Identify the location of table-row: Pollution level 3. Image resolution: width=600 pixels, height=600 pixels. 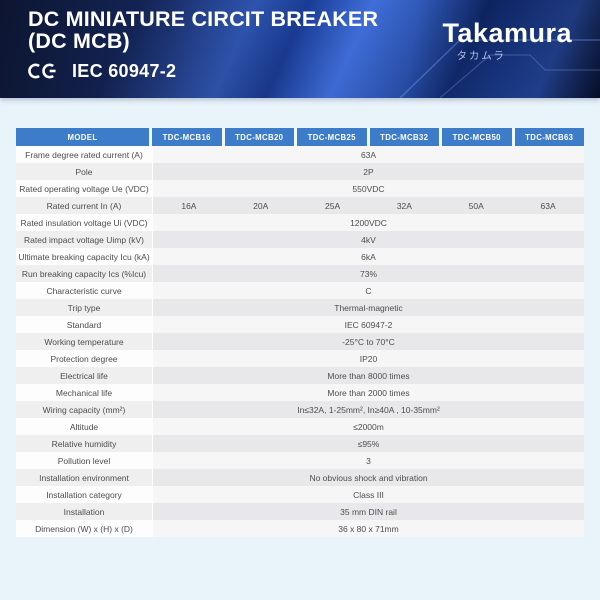
(300, 460).